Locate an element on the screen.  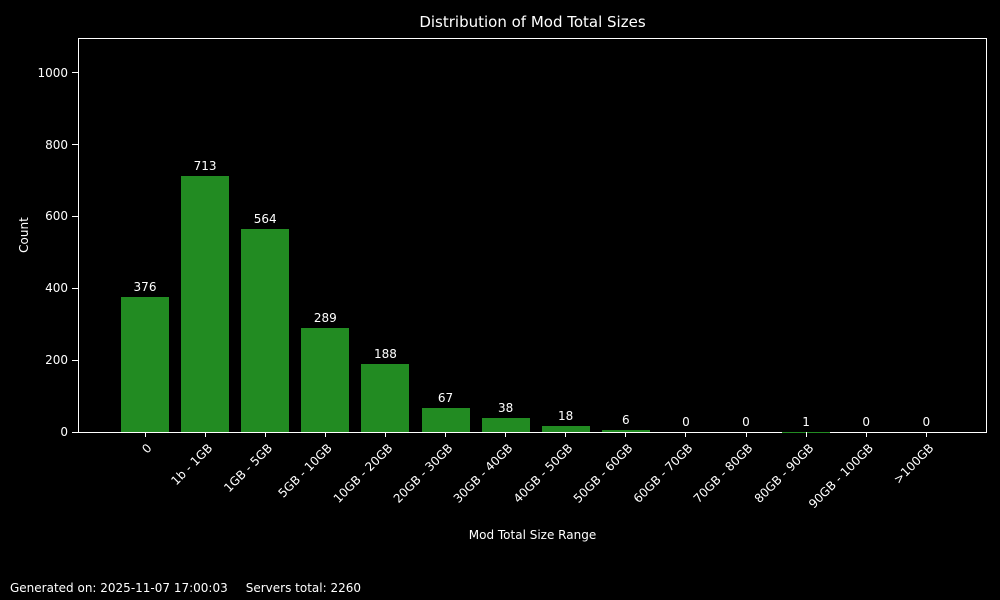
y-tick-label: 1000 is located at coordinates (52, 72).